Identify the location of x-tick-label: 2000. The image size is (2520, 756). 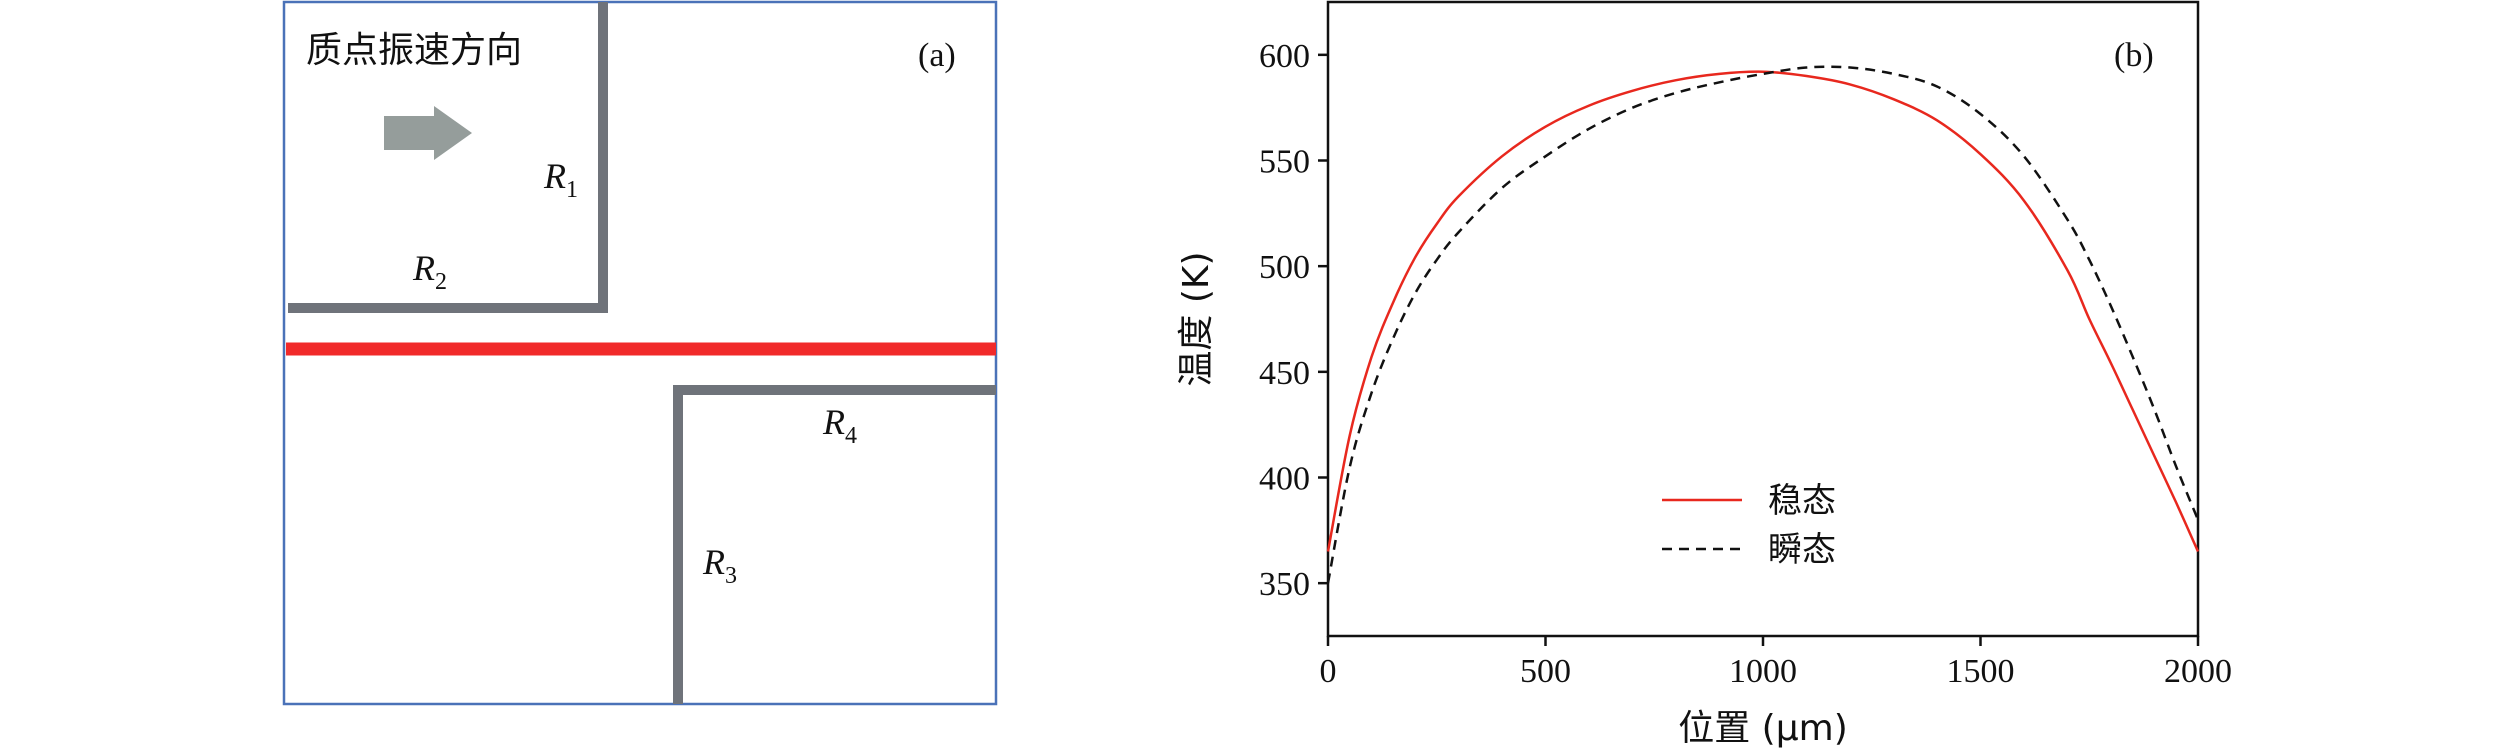
(2198, 671).